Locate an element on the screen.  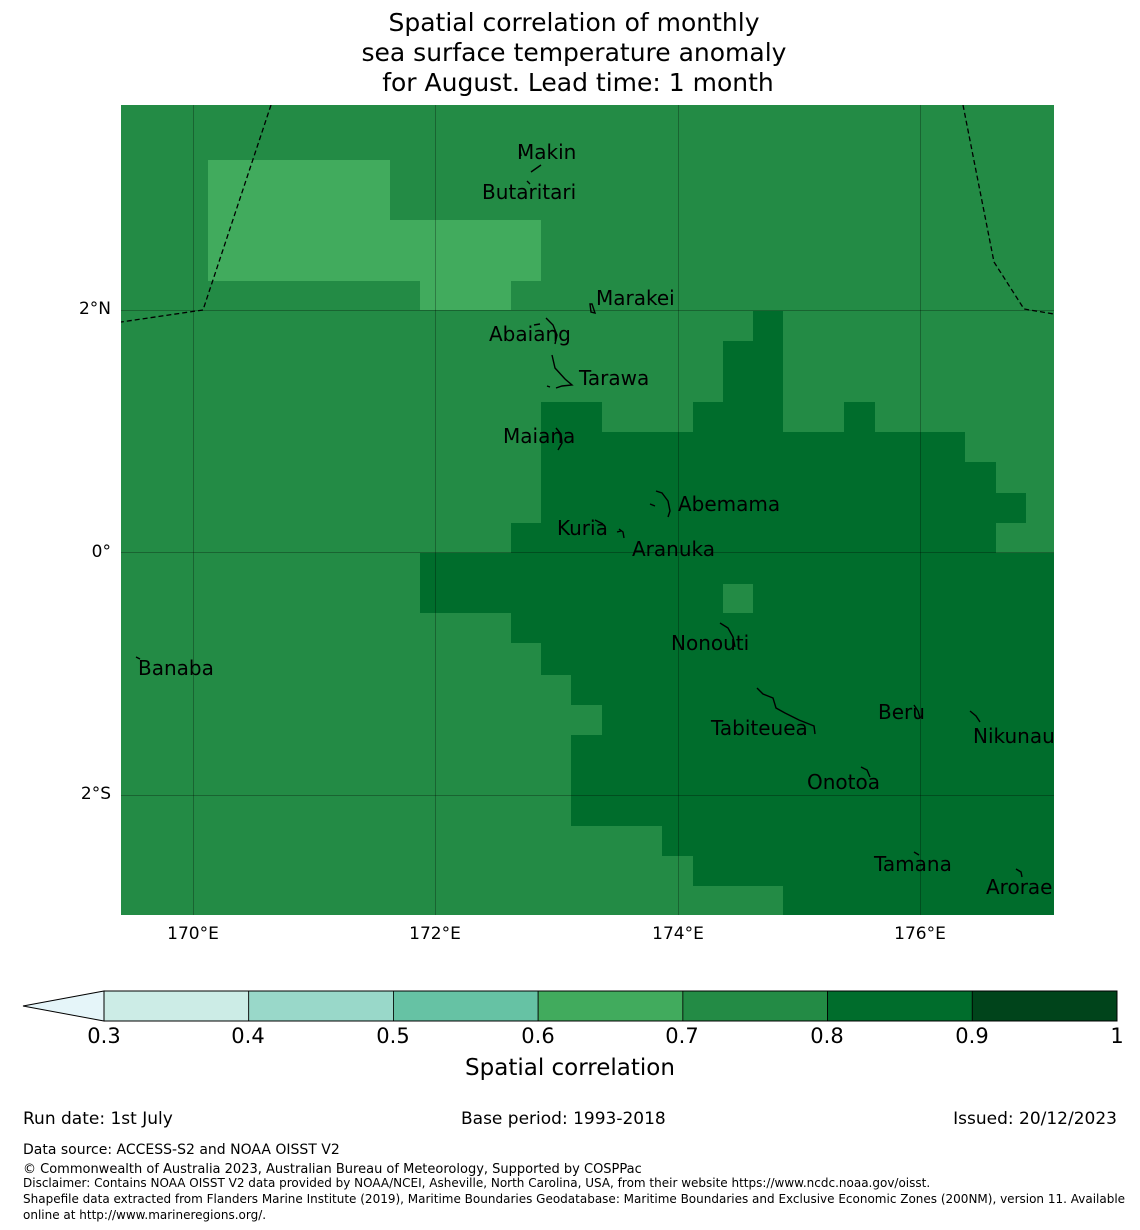
colorbar-boxes is located at coordinates (610, 1006).